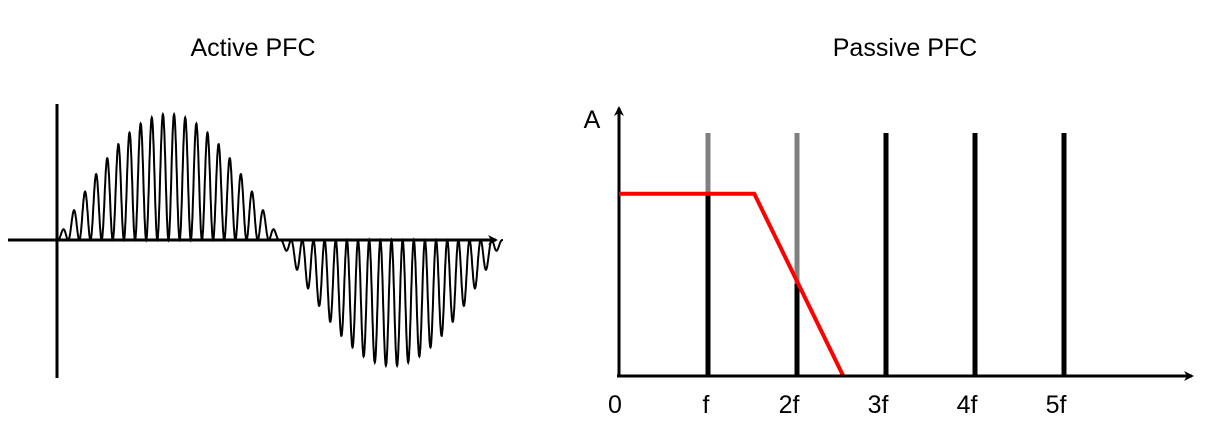  What do you see at coordinates (706, 405) in the screenshot?
I see `x-tick-label: f` at bounding box center [706, 405].